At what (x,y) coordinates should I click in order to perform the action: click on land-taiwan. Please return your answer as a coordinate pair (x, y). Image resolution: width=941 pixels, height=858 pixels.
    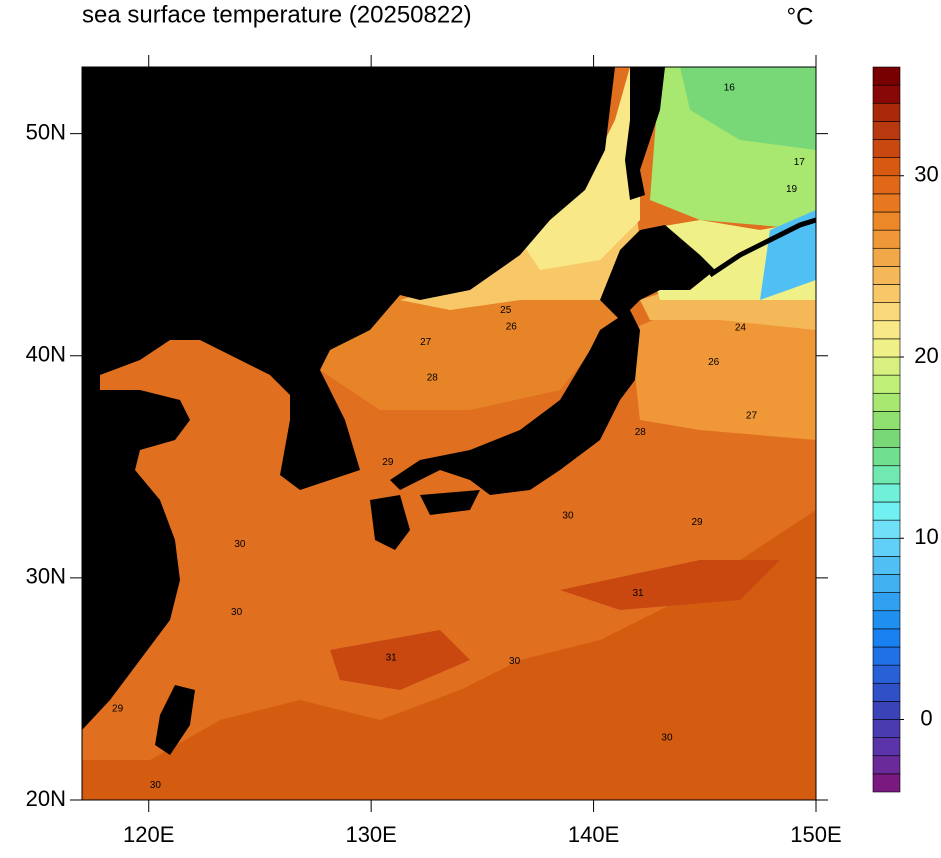
    Looking at the image, I should click on (175, 720).